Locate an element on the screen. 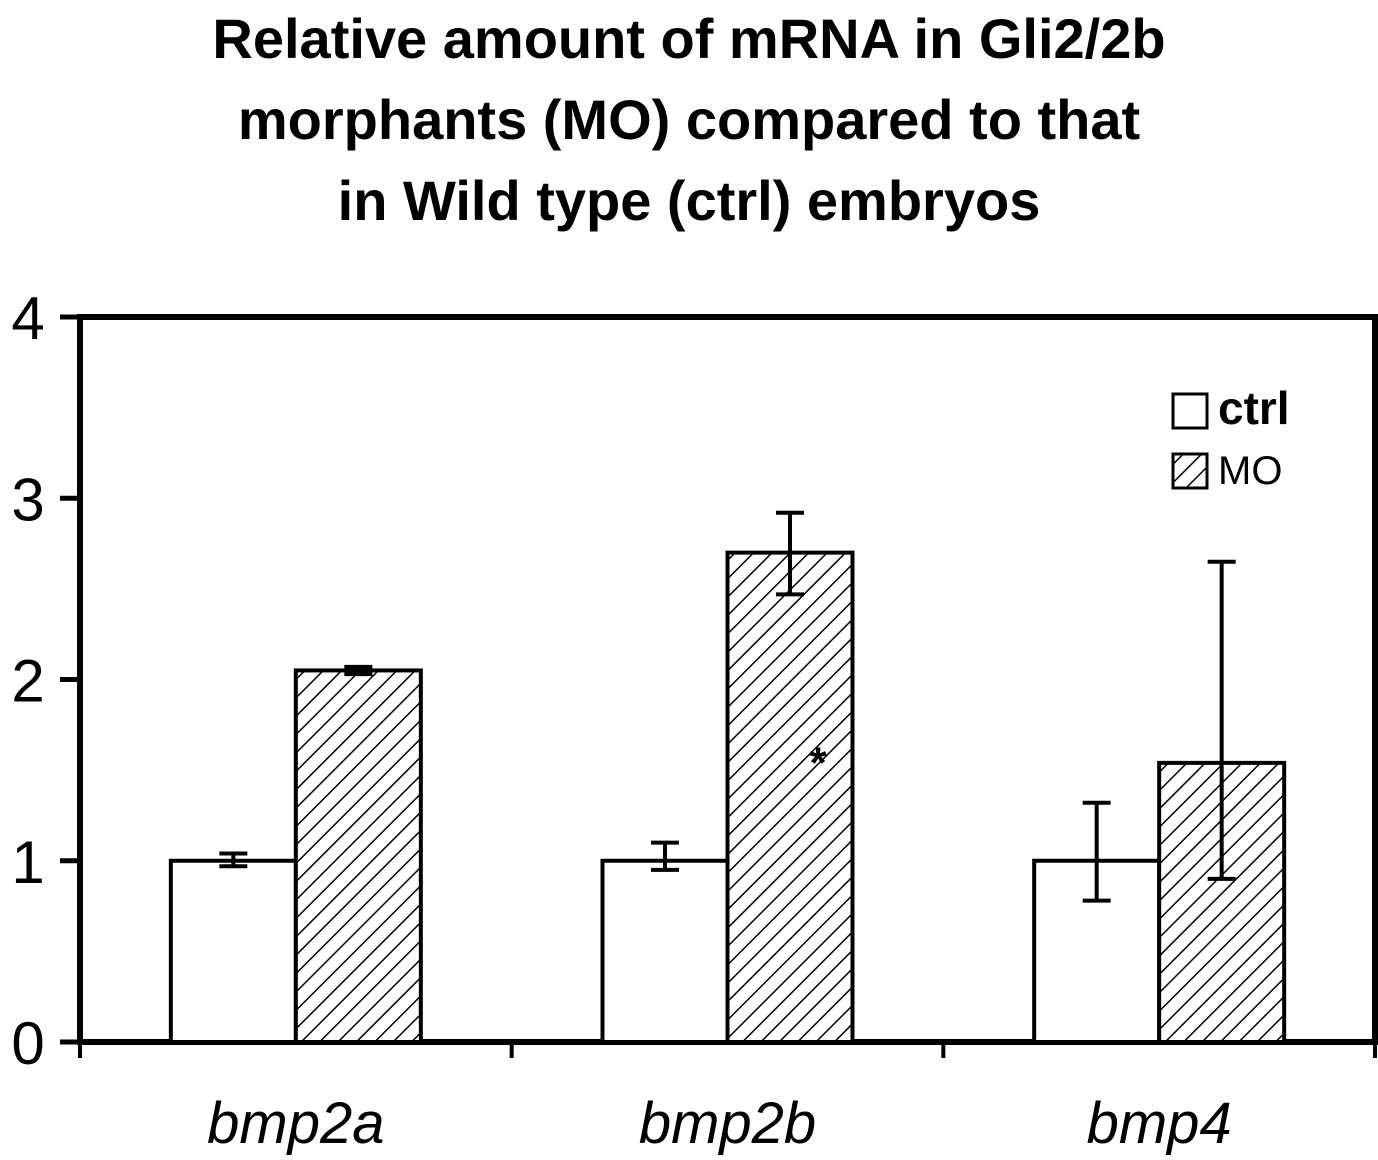 Image resolution: width=1378 pixels, height=1160 pixels. significance-asterisk: * is located at coordinates (818, 762).